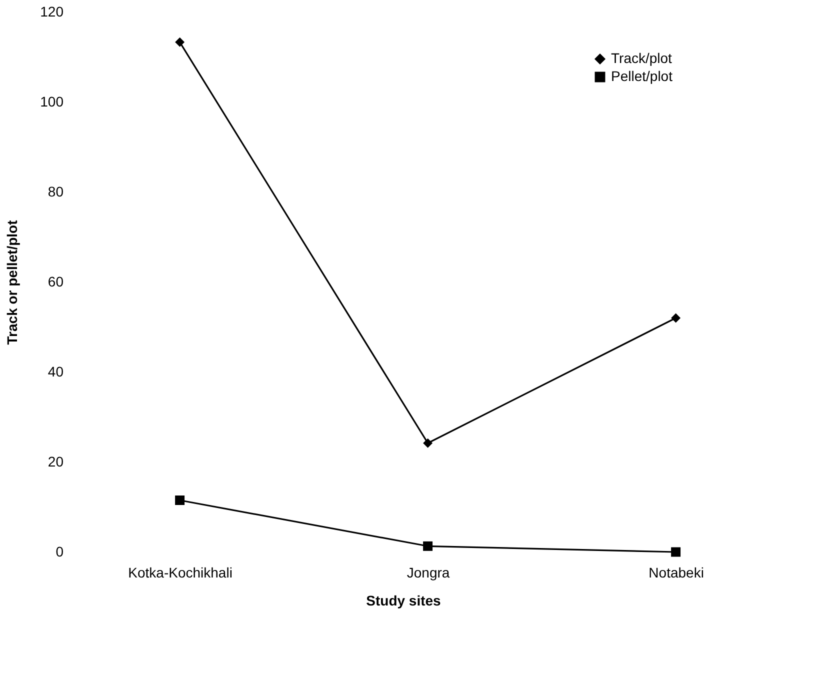 The image size is (813, 673). Describe the element at coordinates (180, 572) in the screenshot. I see `x-tick-label: Kotka-Kochikhali` at that location.